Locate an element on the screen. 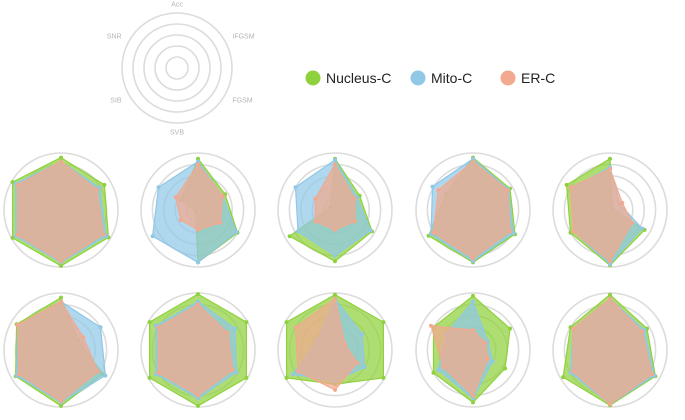 This screenshot has height=420, width=685. data-point-nucleus-c-fgsm is located at coordinates (246, 377).